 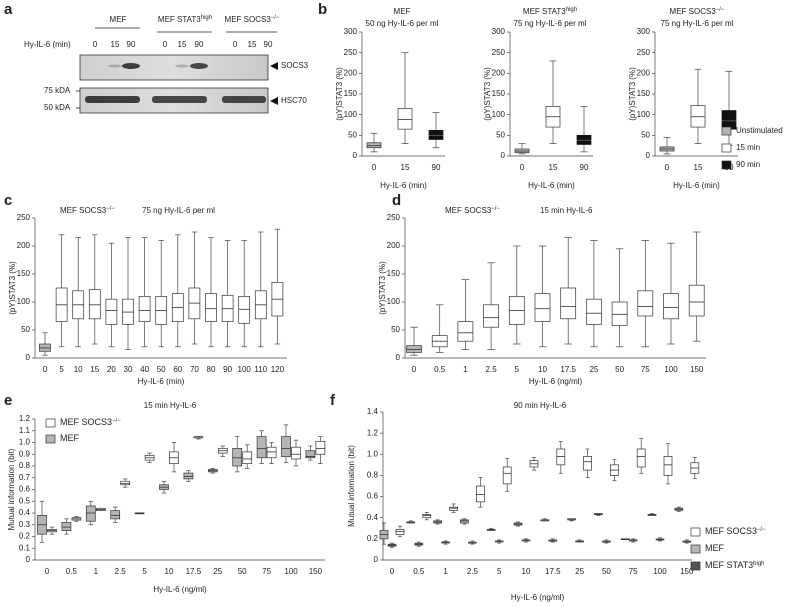 What do you see at coordinates (72, 571) in the screenshot?
I see `x-tick-label: 0.5` at bounding box center [72, 571].